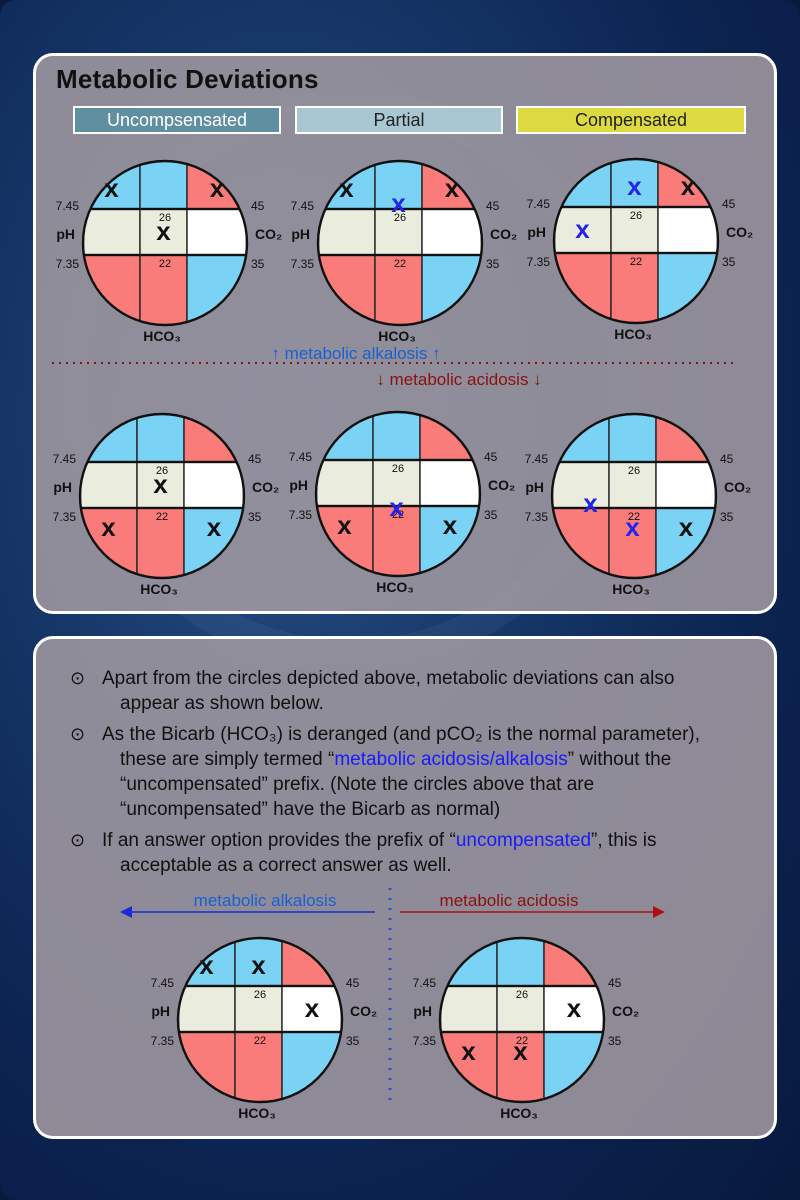 This screenshot has height=1200, width=800. What do you see at coordinates (659, 912) in the screenshot?
I see `acidosis-arrowhead` at bounding box center [659, 912].